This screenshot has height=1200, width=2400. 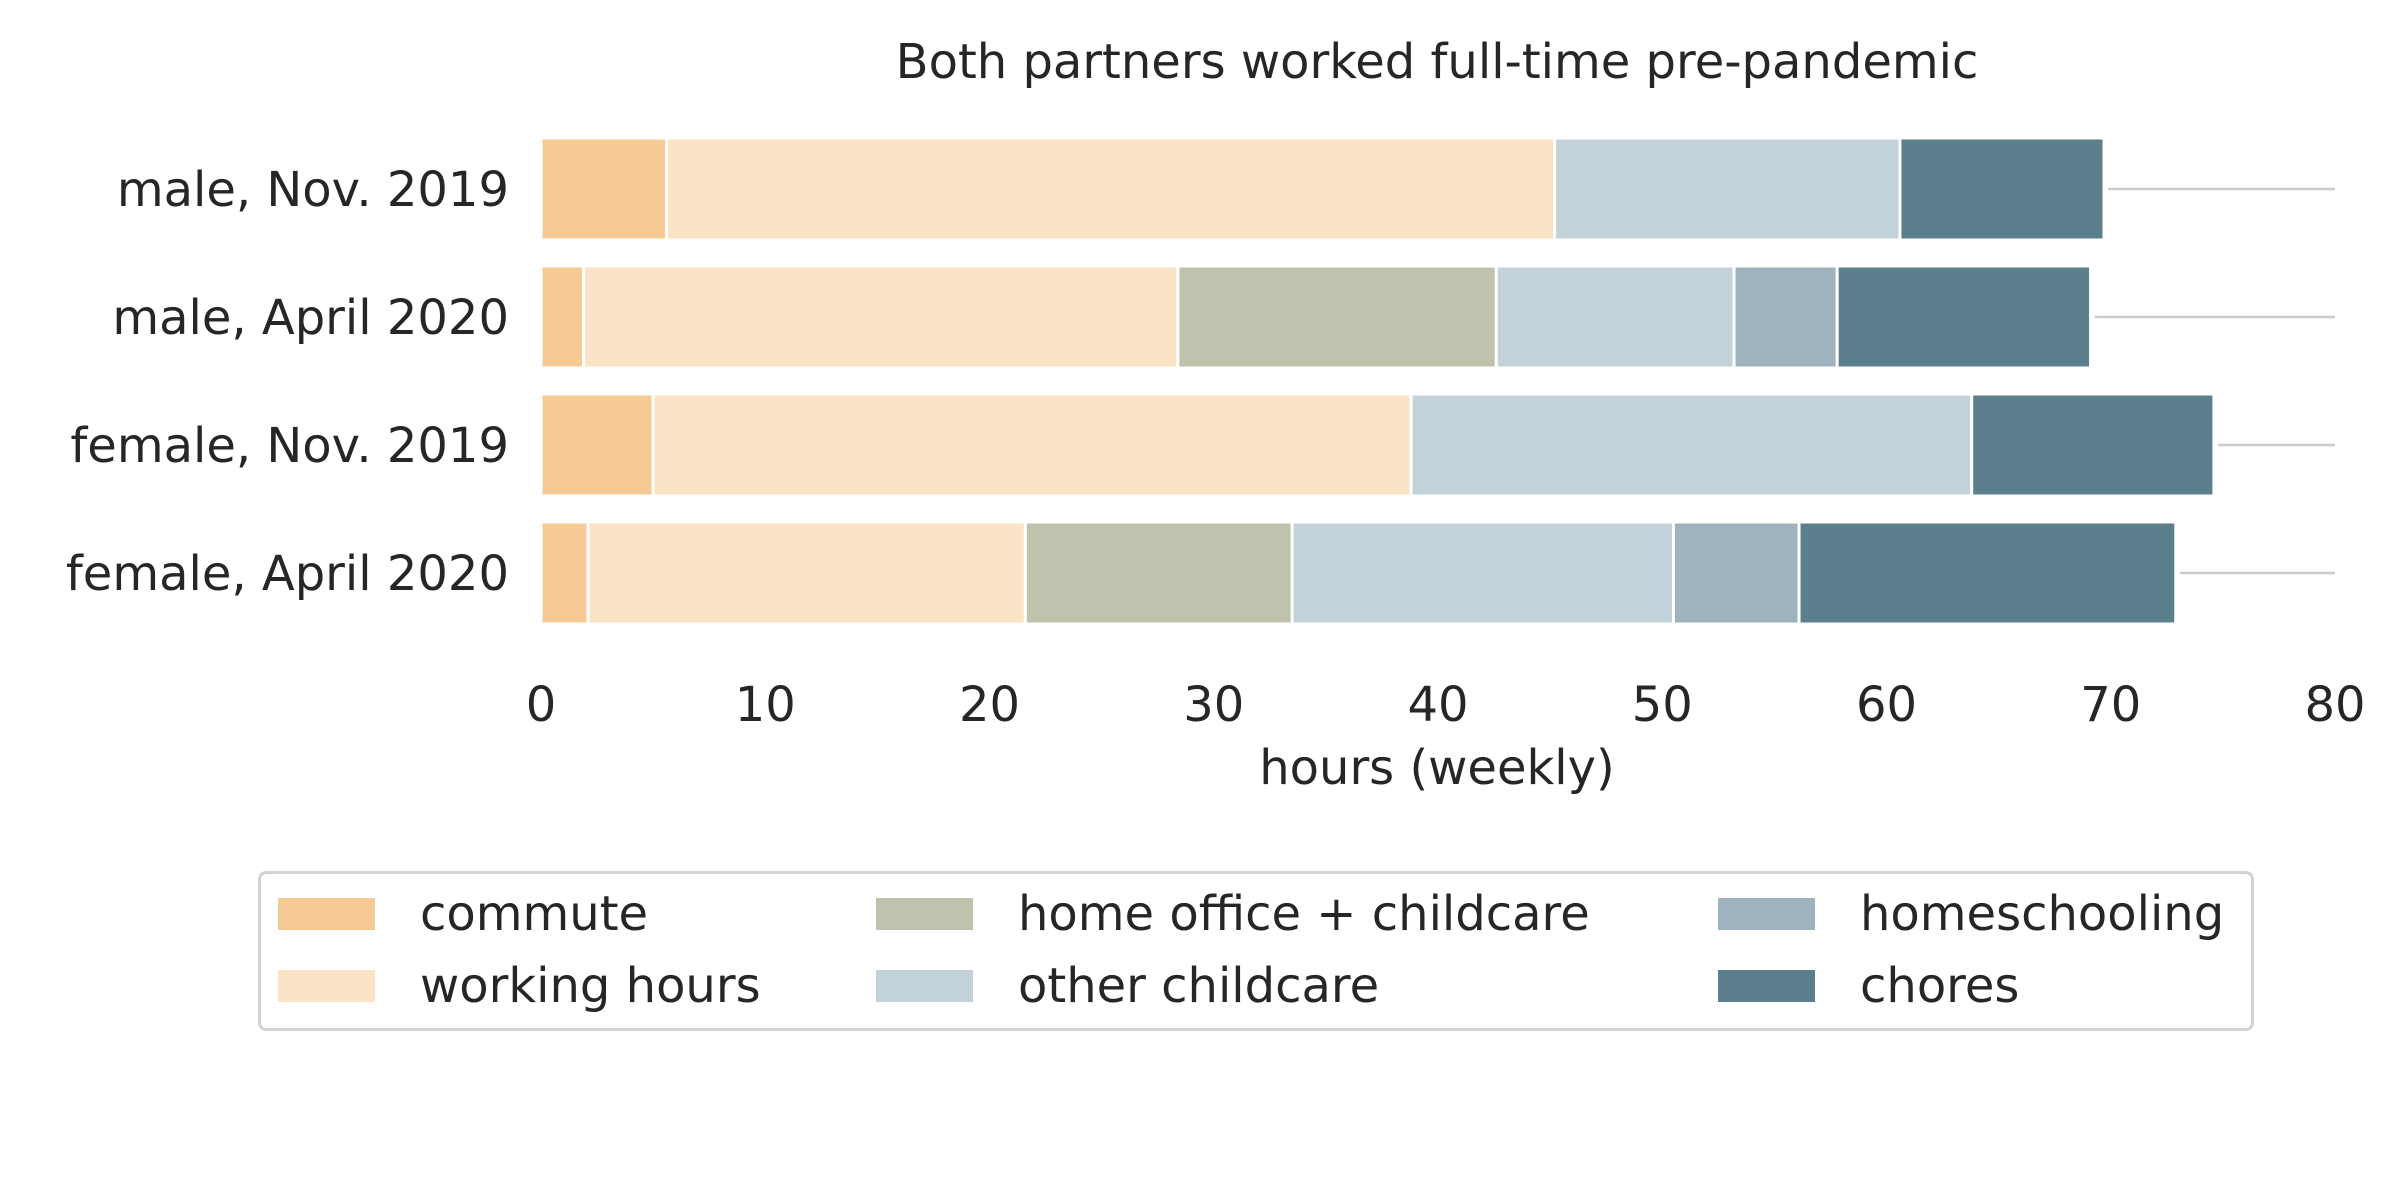 I want to click on x-tick-label: 10, so click(x=765, y=705).